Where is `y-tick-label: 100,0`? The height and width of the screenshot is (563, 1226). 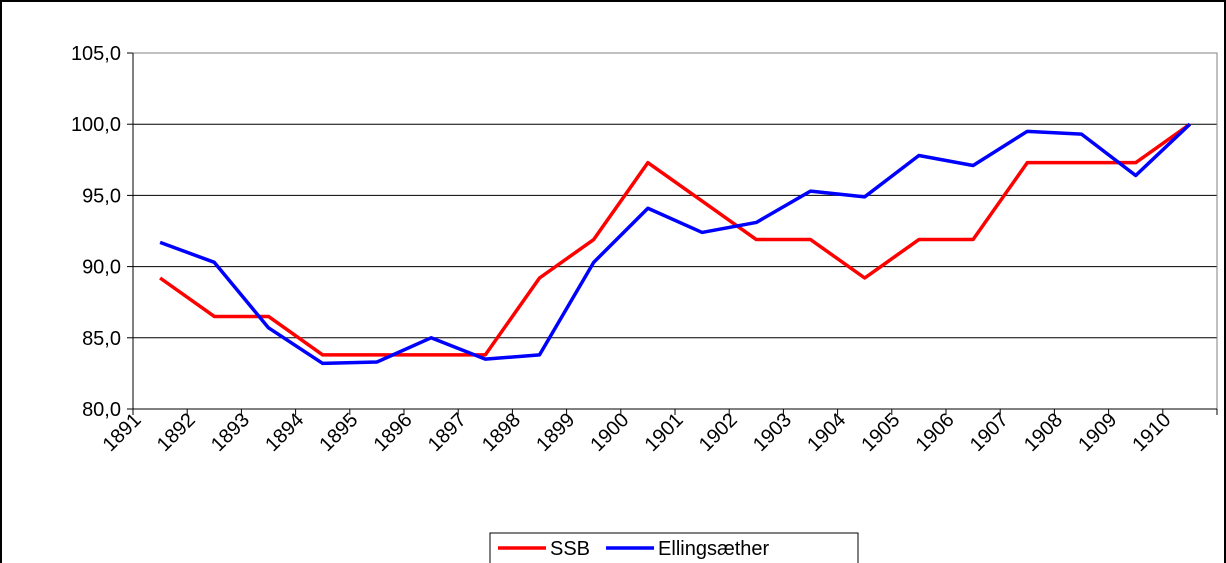 y-tick-label: 100,0 is located at coordinates (96, 125).